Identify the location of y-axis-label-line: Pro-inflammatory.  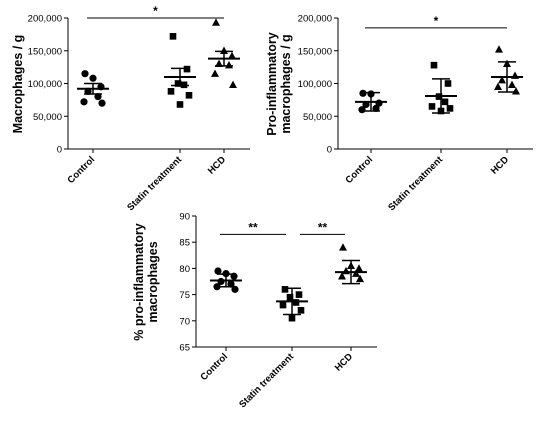
(272, 84).